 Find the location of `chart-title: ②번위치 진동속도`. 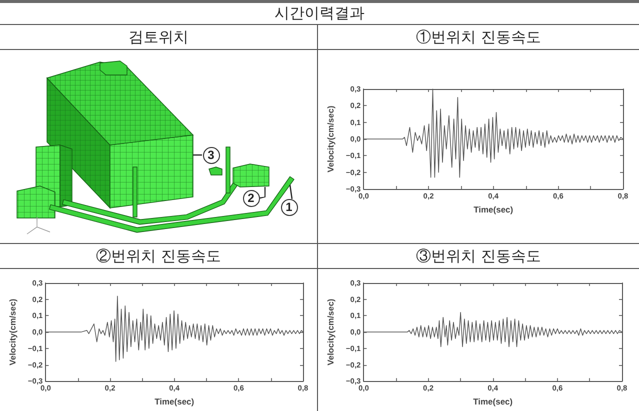

chart-title: ②번위치 진동속도 is located at coordinates (158, 256).